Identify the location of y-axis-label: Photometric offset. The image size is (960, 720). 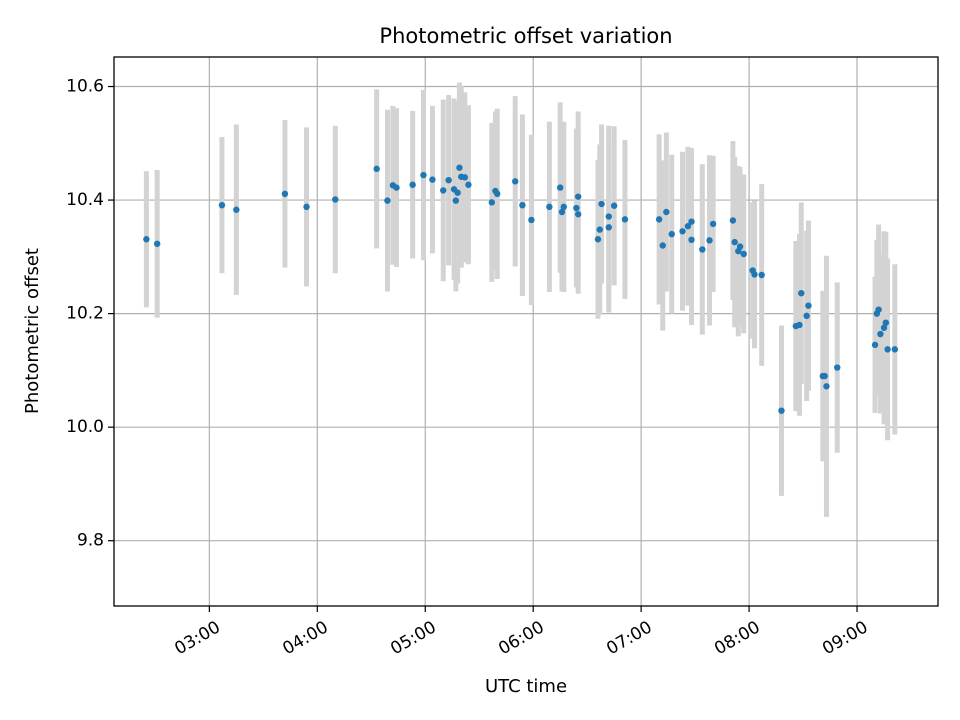
(32, 331).